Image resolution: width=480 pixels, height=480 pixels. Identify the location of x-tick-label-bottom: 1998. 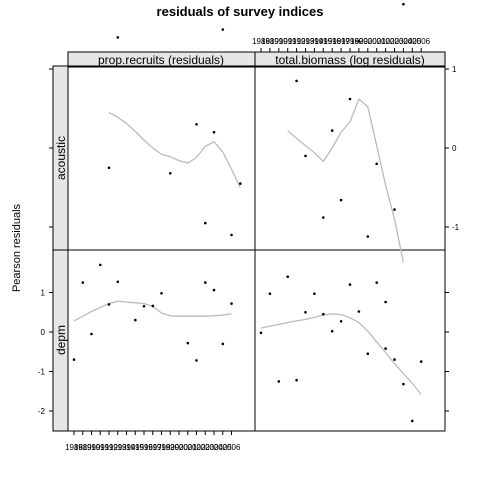
(162, 447).